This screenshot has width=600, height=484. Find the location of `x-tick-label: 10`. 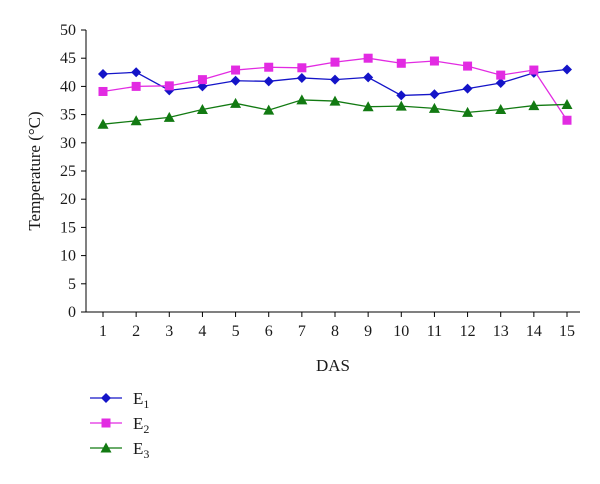

x-tick-label: 10 is located at coordinates (401, 331).